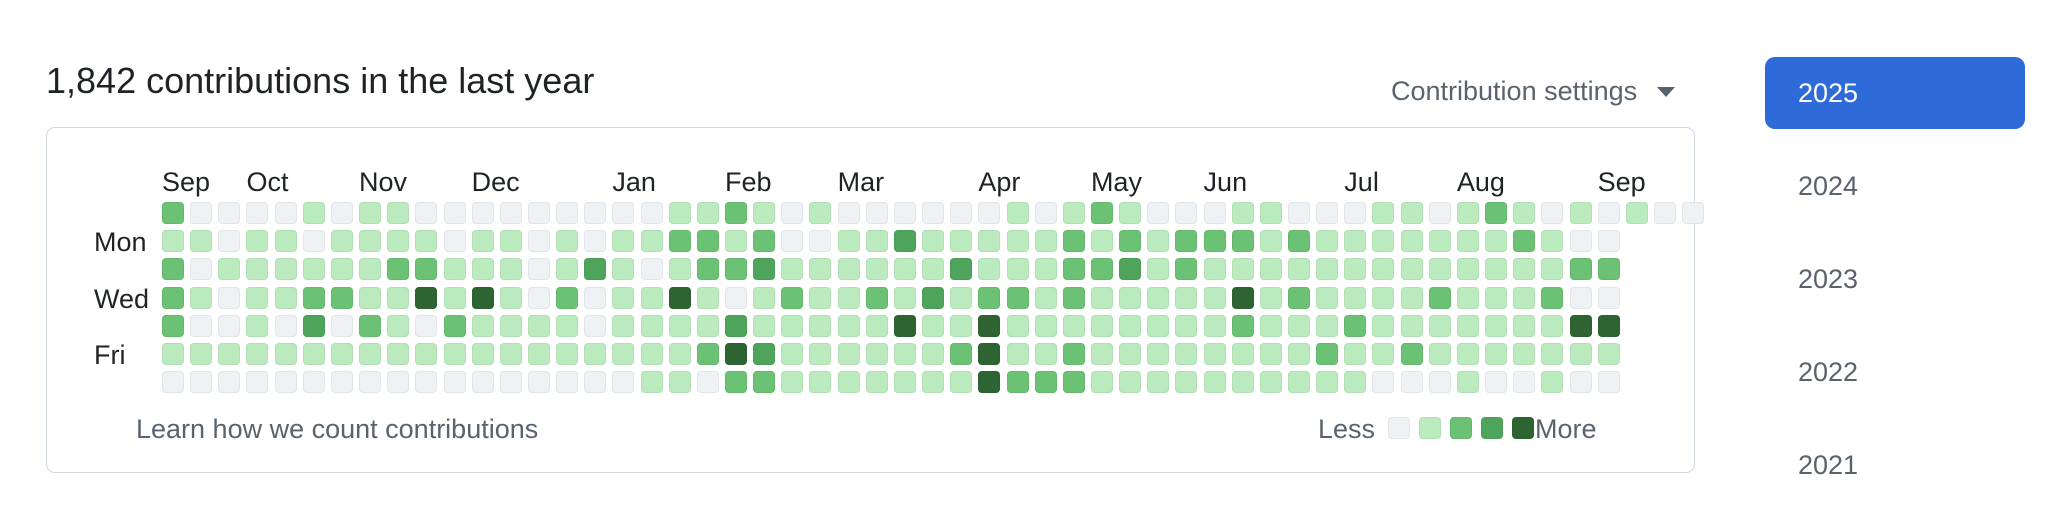 Image resolution: width=2056 pixels, height=506 pixels. Describe the element at coordinates (1895, 93) in the screenshot. I see `year-link: 2025` at that location.